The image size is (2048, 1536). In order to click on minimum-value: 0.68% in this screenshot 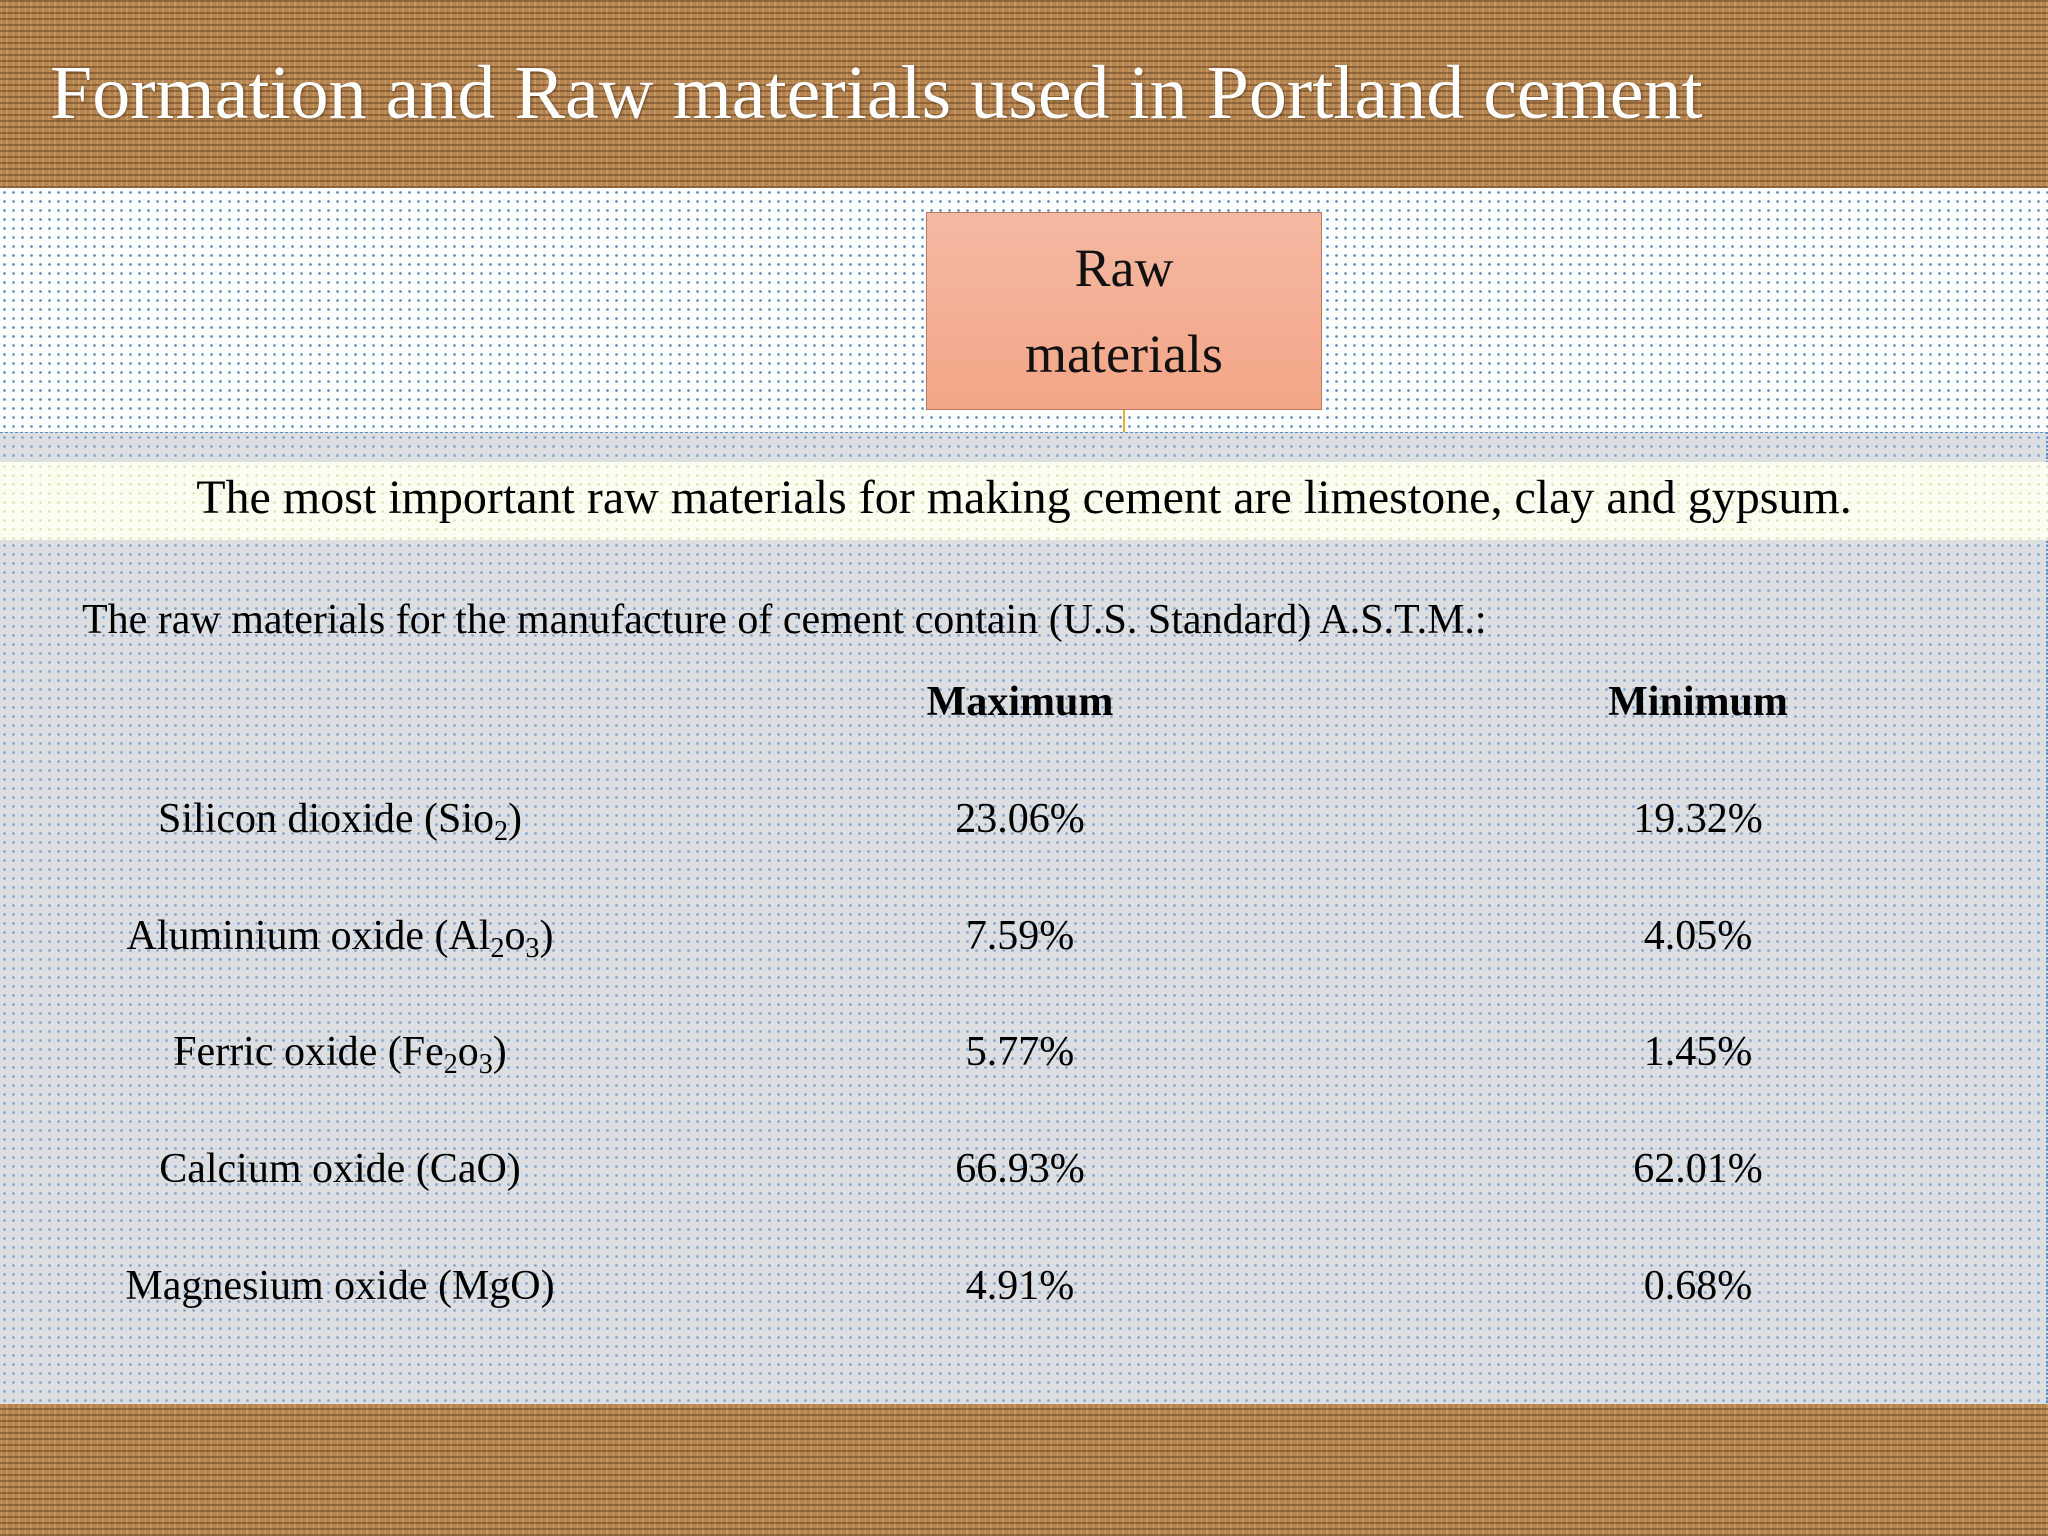, I will do `click(1698, 1286)`.